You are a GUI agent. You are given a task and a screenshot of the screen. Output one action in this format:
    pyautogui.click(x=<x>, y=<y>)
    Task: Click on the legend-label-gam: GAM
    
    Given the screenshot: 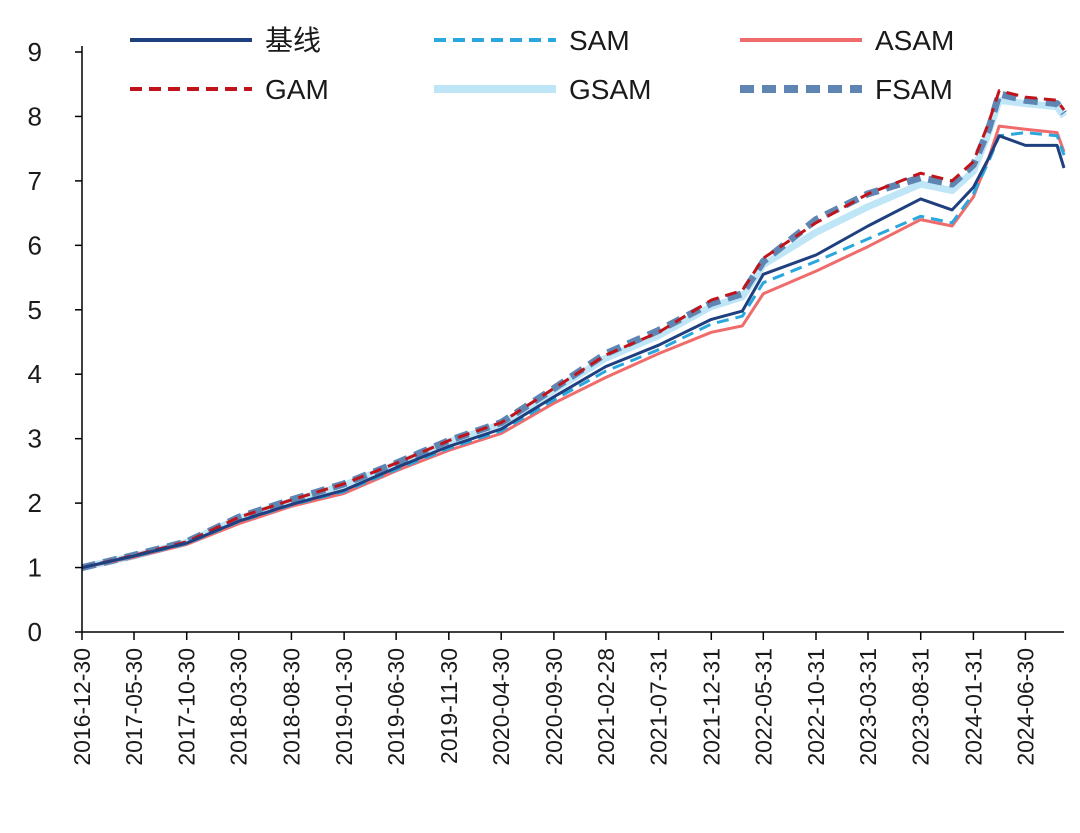 What is the action you would take?
    pyautogui.click(x=297, y=89)
    